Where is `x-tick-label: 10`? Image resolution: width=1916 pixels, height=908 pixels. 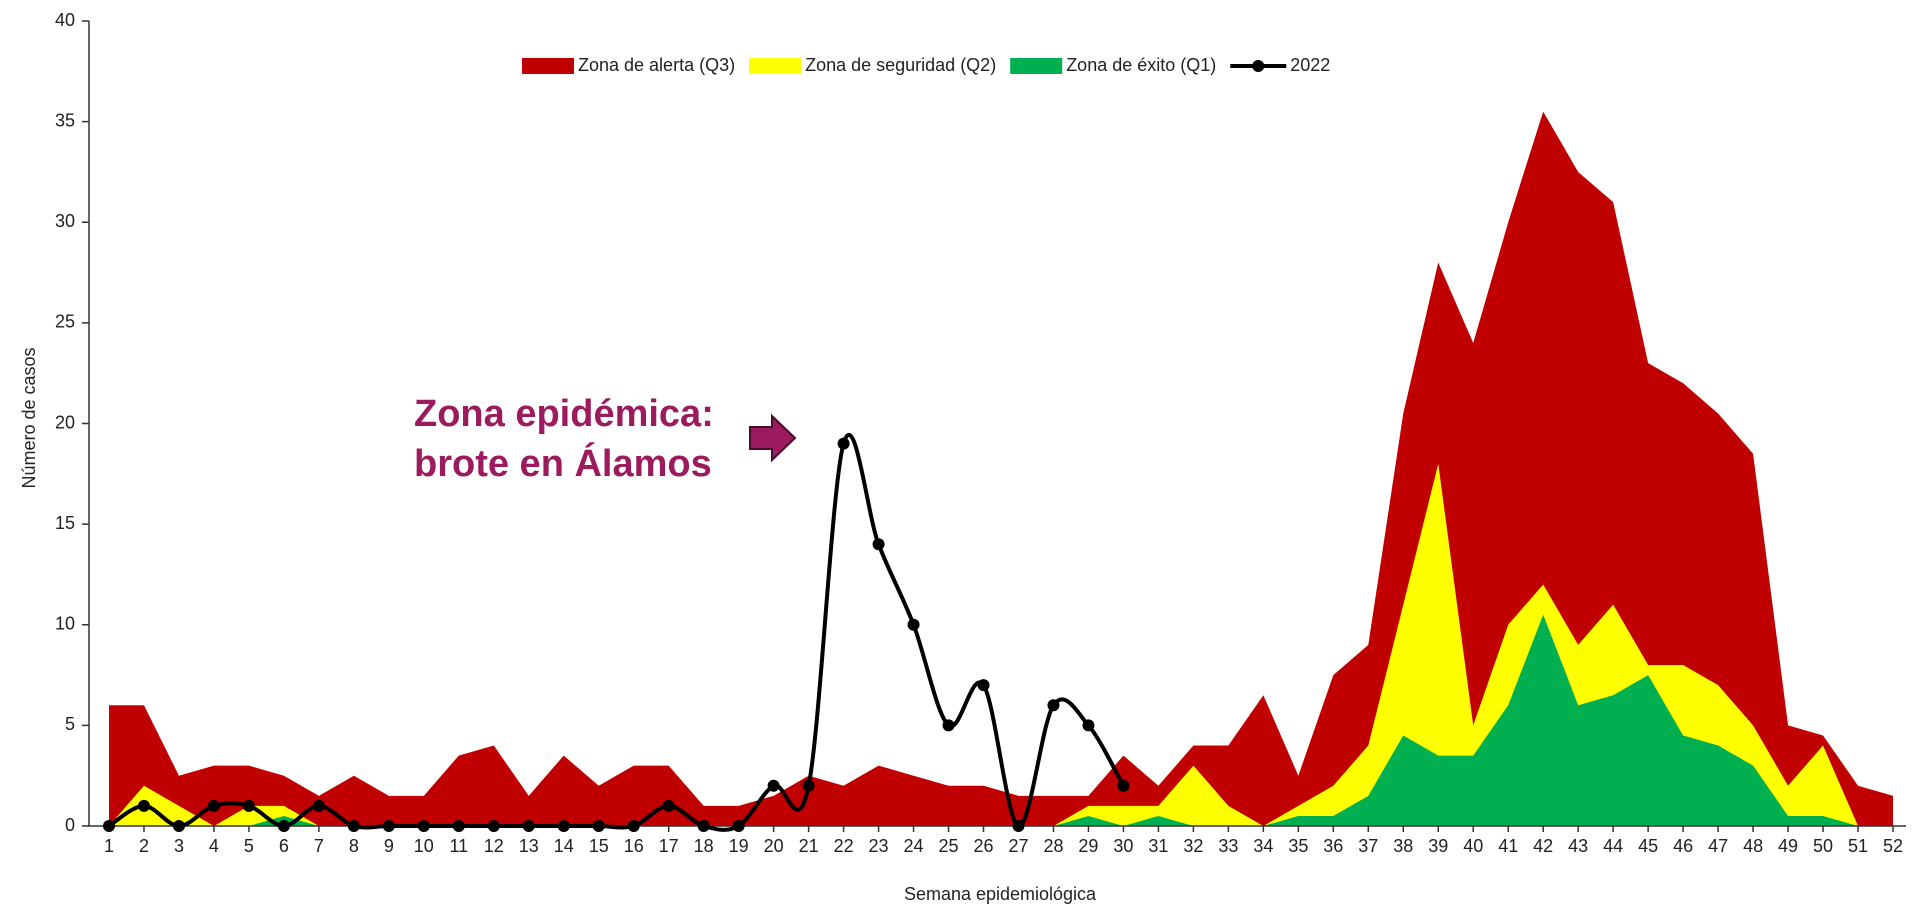 x-tick-label: 10 is located at coordinates (424, 846).